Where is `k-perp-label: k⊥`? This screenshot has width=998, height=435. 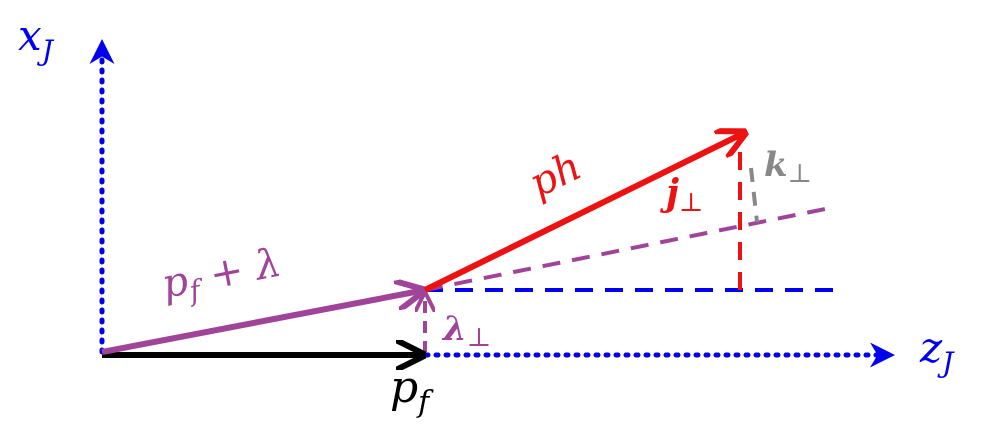
k-perp-label: k⊥ is located at coordinates (788, 167).